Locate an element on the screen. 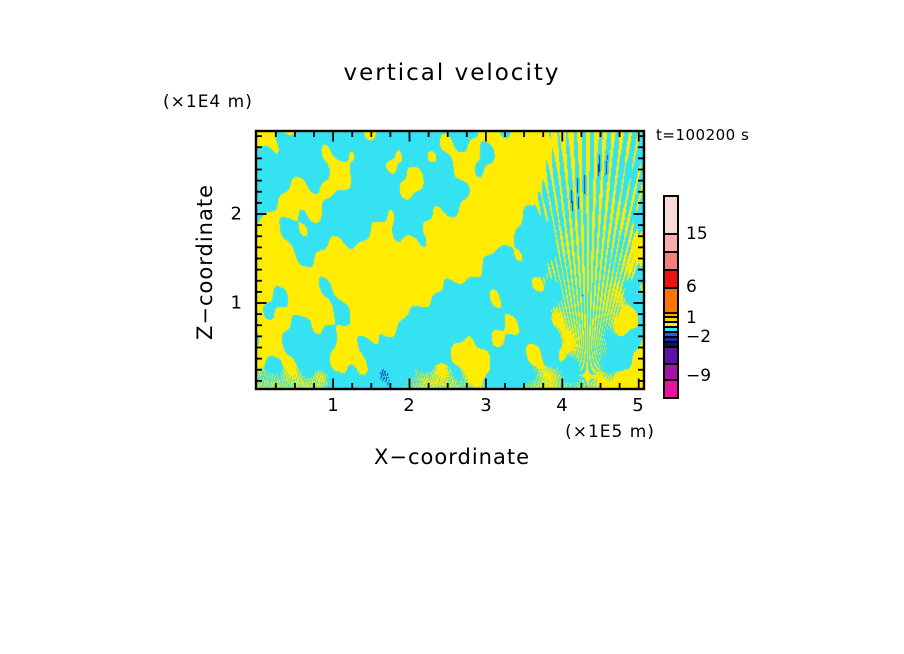  colorbar-label-1: 1 is located at coordinates (691, 318).